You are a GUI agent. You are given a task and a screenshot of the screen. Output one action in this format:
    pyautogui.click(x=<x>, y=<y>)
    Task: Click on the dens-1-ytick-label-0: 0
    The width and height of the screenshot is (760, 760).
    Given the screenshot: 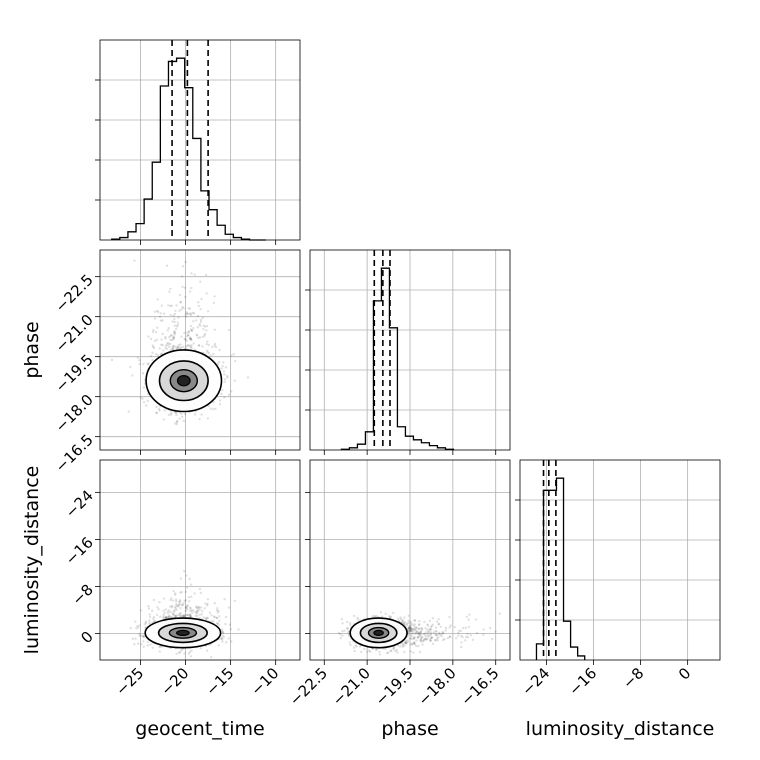 What is the action you would take?
    pyautogui.click(x=86, y=637)
    